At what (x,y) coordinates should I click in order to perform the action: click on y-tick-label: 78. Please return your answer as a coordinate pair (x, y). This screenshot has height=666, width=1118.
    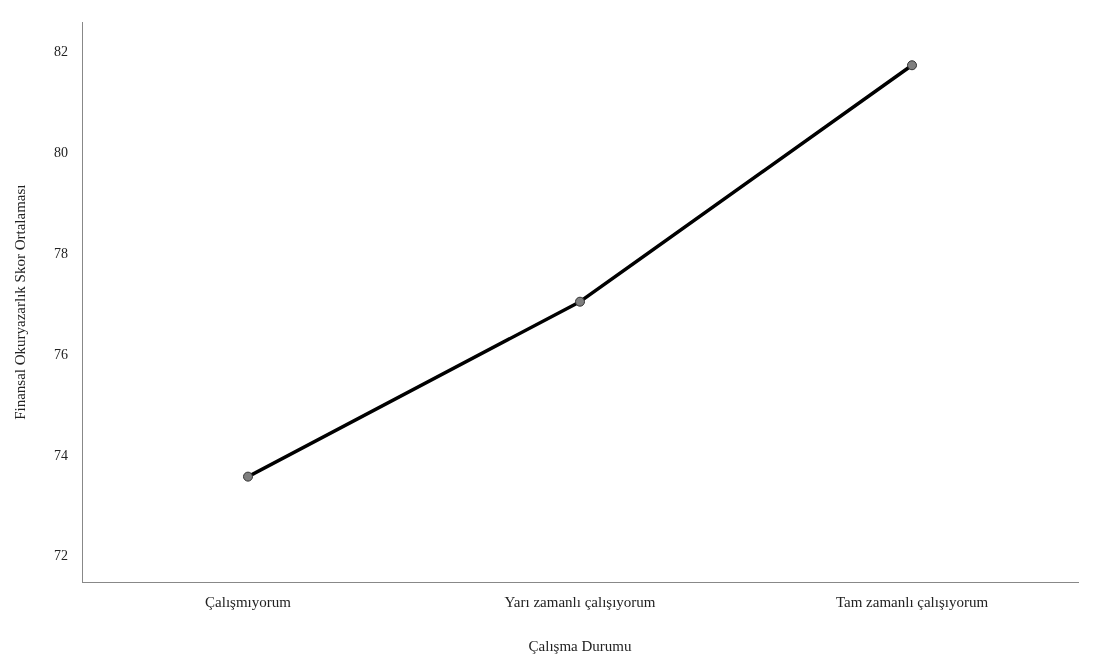
    Looking at the image, I should click on (61, 253).